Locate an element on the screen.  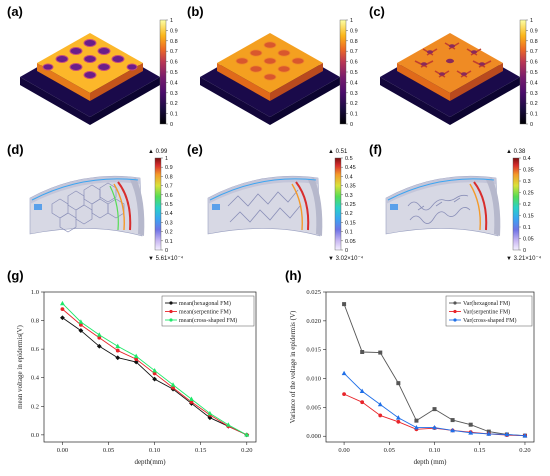
patch-figure-d is located at coordinates (87, 206).